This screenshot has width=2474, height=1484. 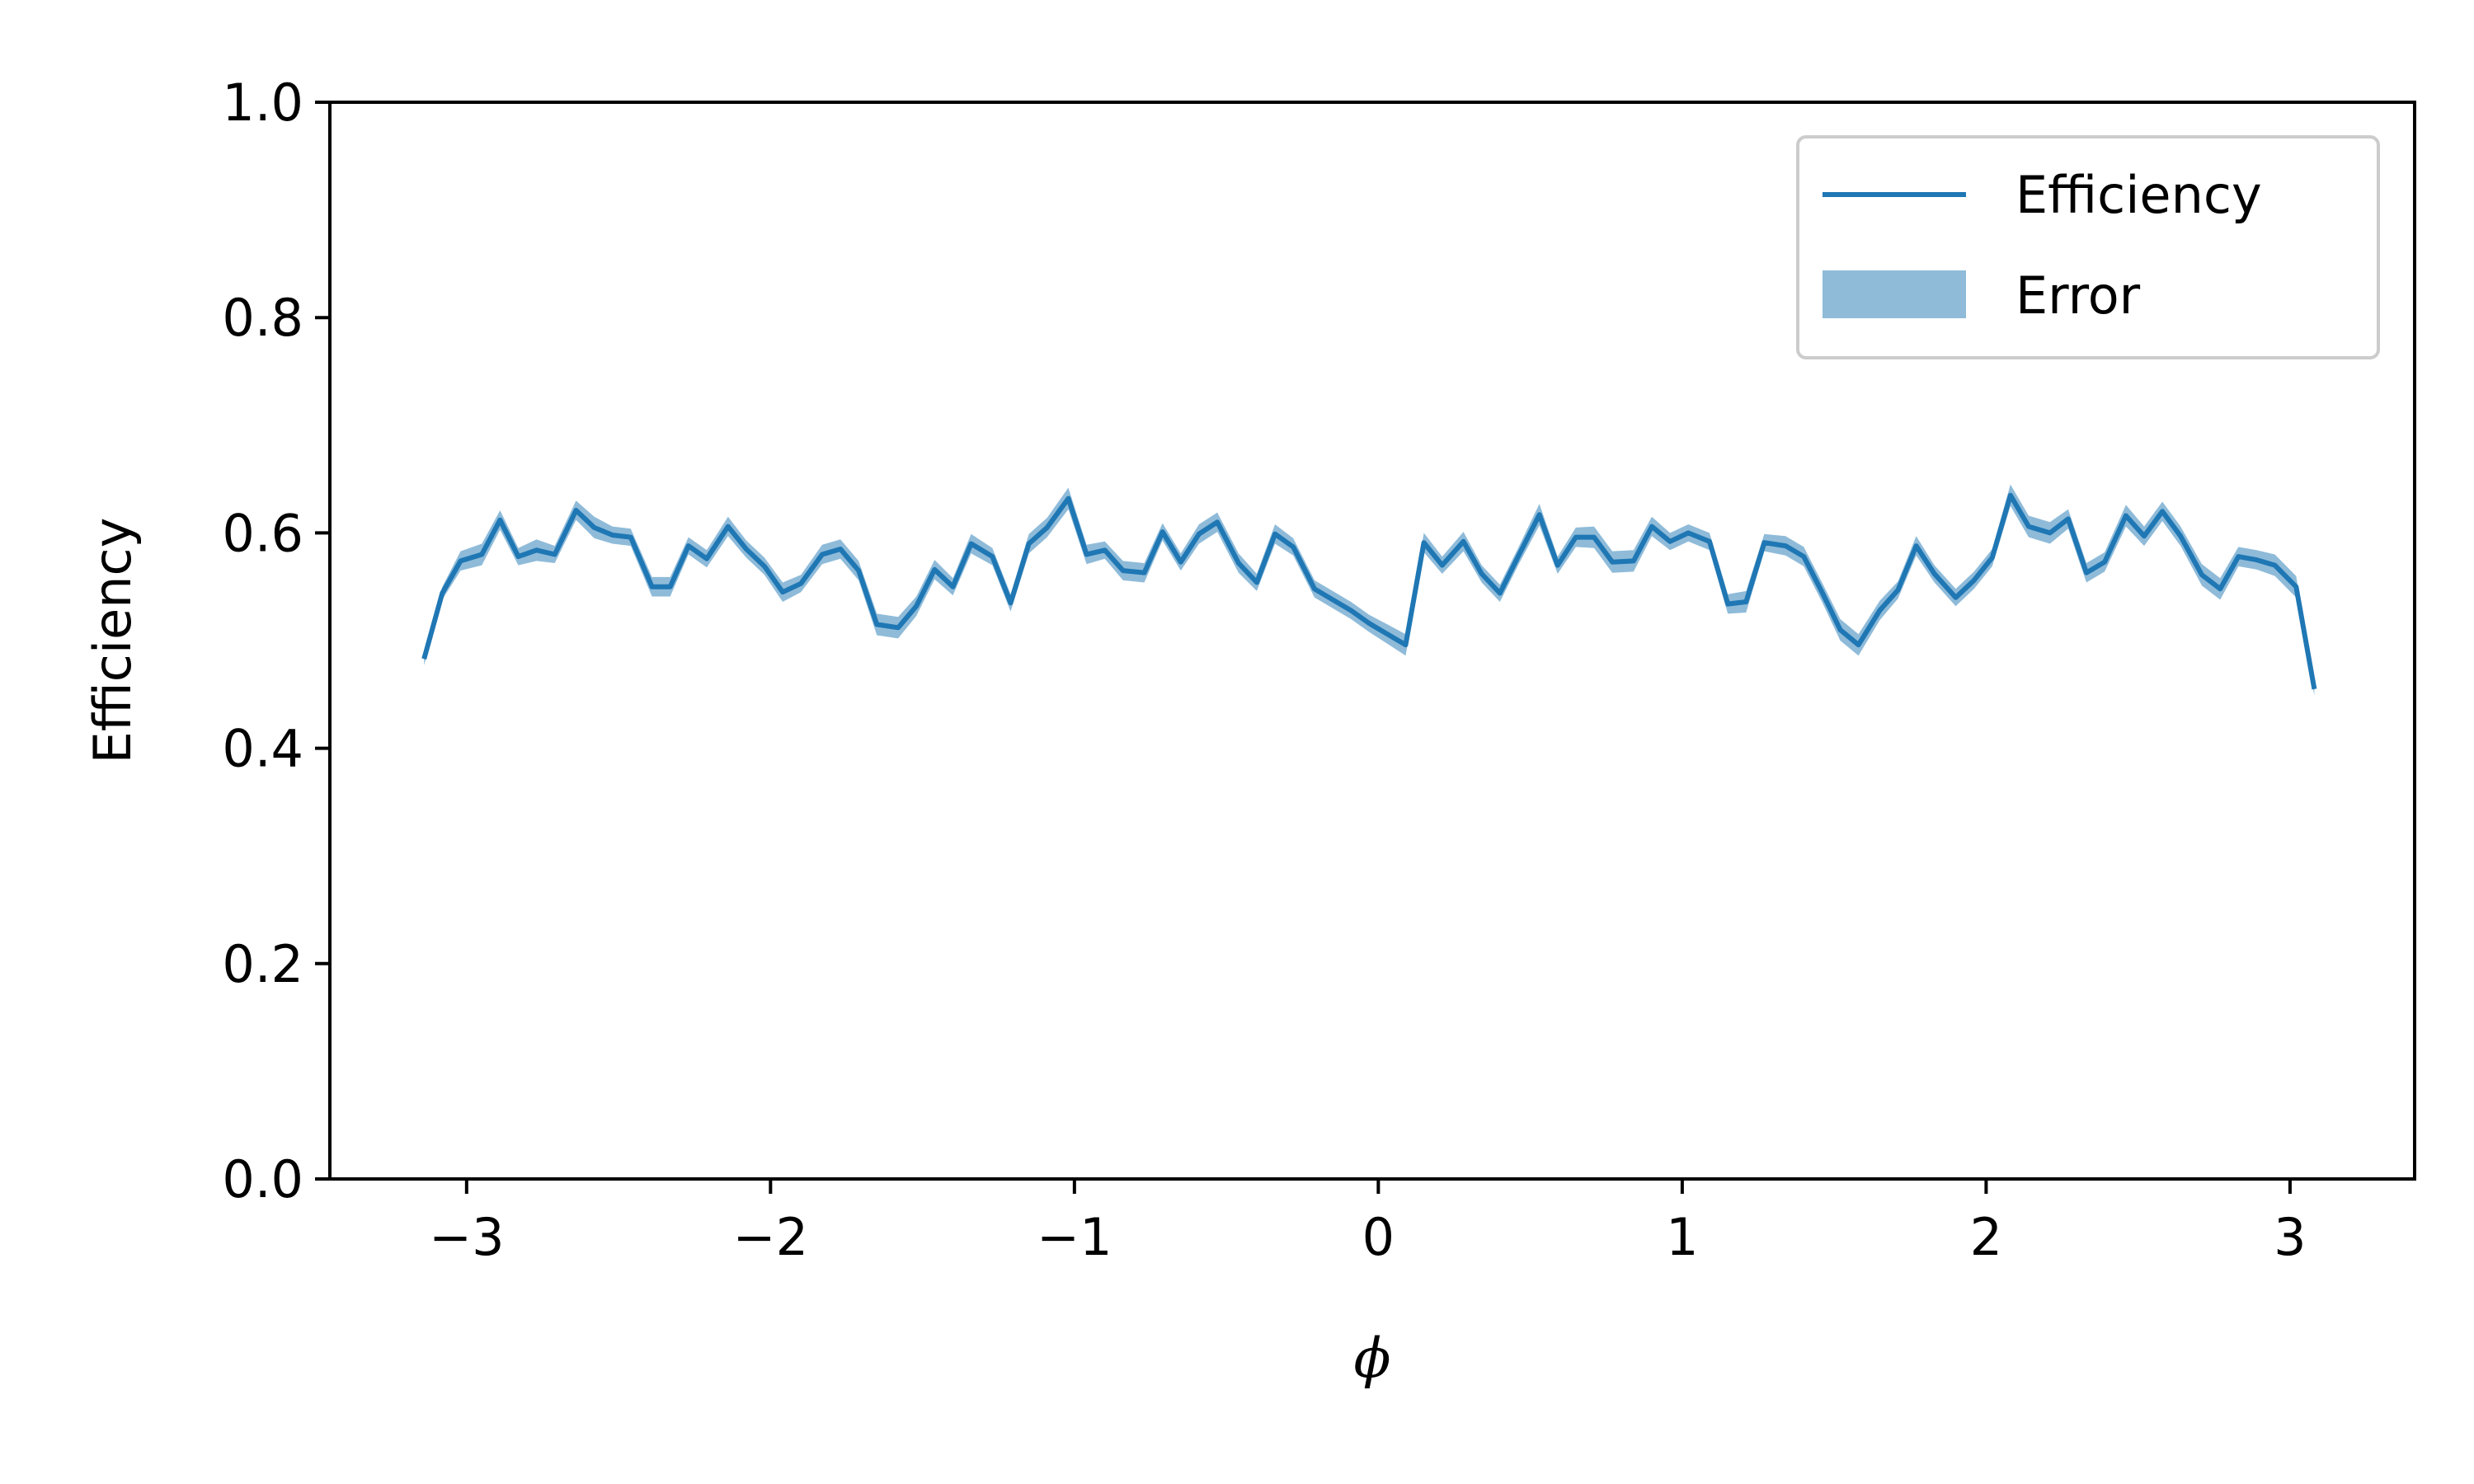 I want to click on x-tick-label: 2, so click(x=1986, y=1237).